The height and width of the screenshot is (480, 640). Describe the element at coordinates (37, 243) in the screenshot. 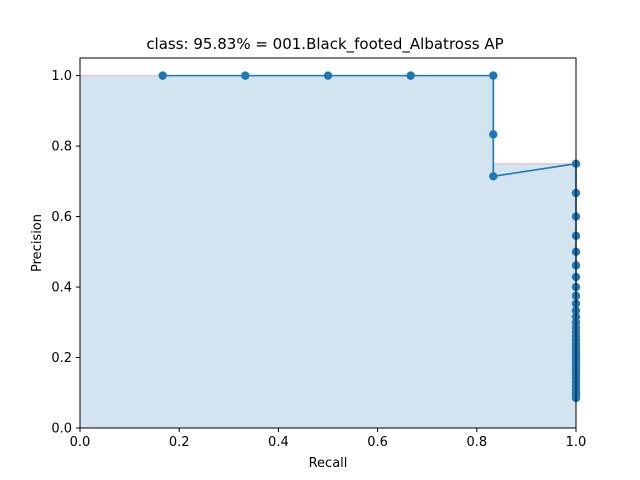

I see `y-axis-label: Precision` at that location.